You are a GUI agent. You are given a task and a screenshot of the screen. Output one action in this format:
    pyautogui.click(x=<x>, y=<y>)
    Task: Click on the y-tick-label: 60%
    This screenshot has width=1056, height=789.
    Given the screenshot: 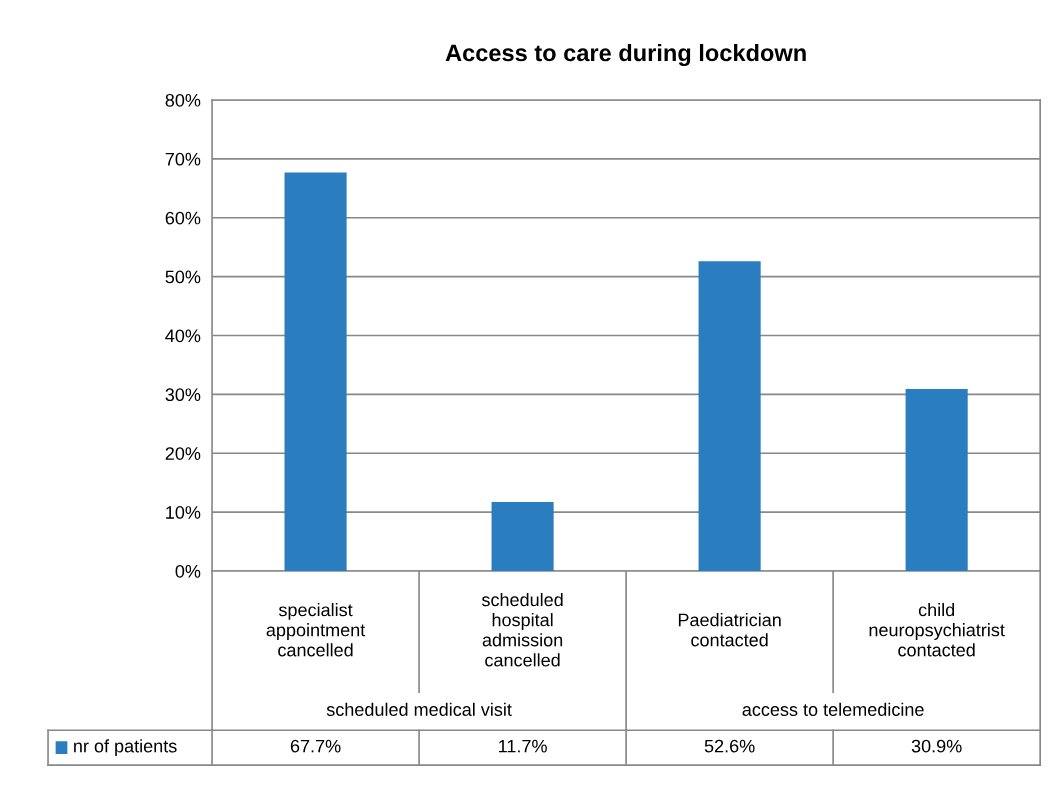 What is the action you would take?
    pyautogui.click(x=183, y=218)
    